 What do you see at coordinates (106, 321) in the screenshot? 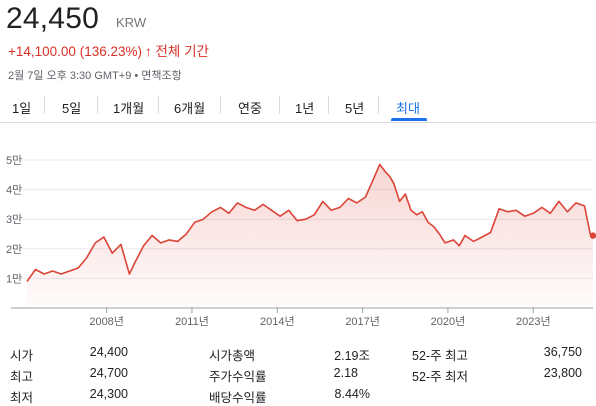
I see `x-tick-label: 2008년` at bounding box center [106, 321].